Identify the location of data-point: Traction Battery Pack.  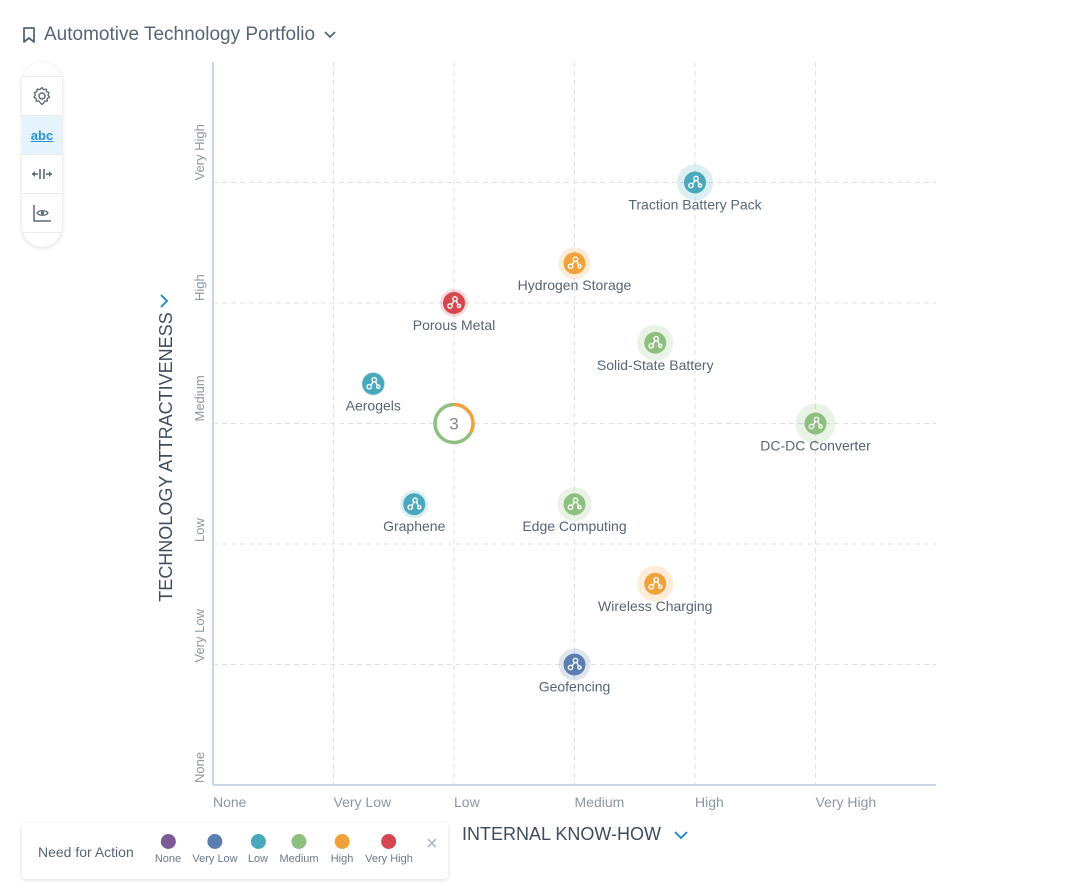
(695, 188).